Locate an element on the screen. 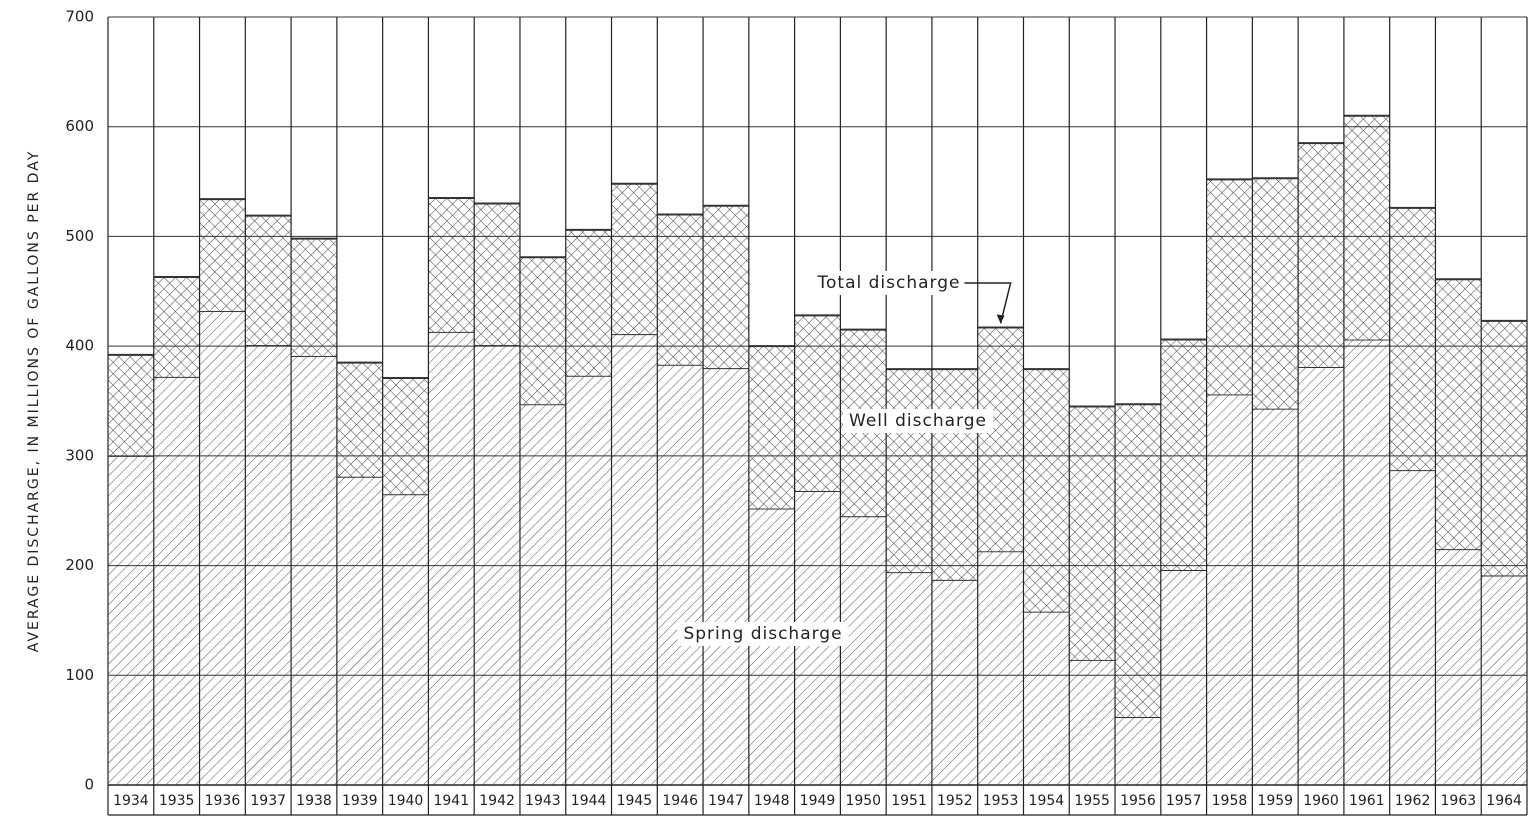 This screenshot has width=1534, height=817. x-tick-label: 1938 is located at coordinates (314, 801).